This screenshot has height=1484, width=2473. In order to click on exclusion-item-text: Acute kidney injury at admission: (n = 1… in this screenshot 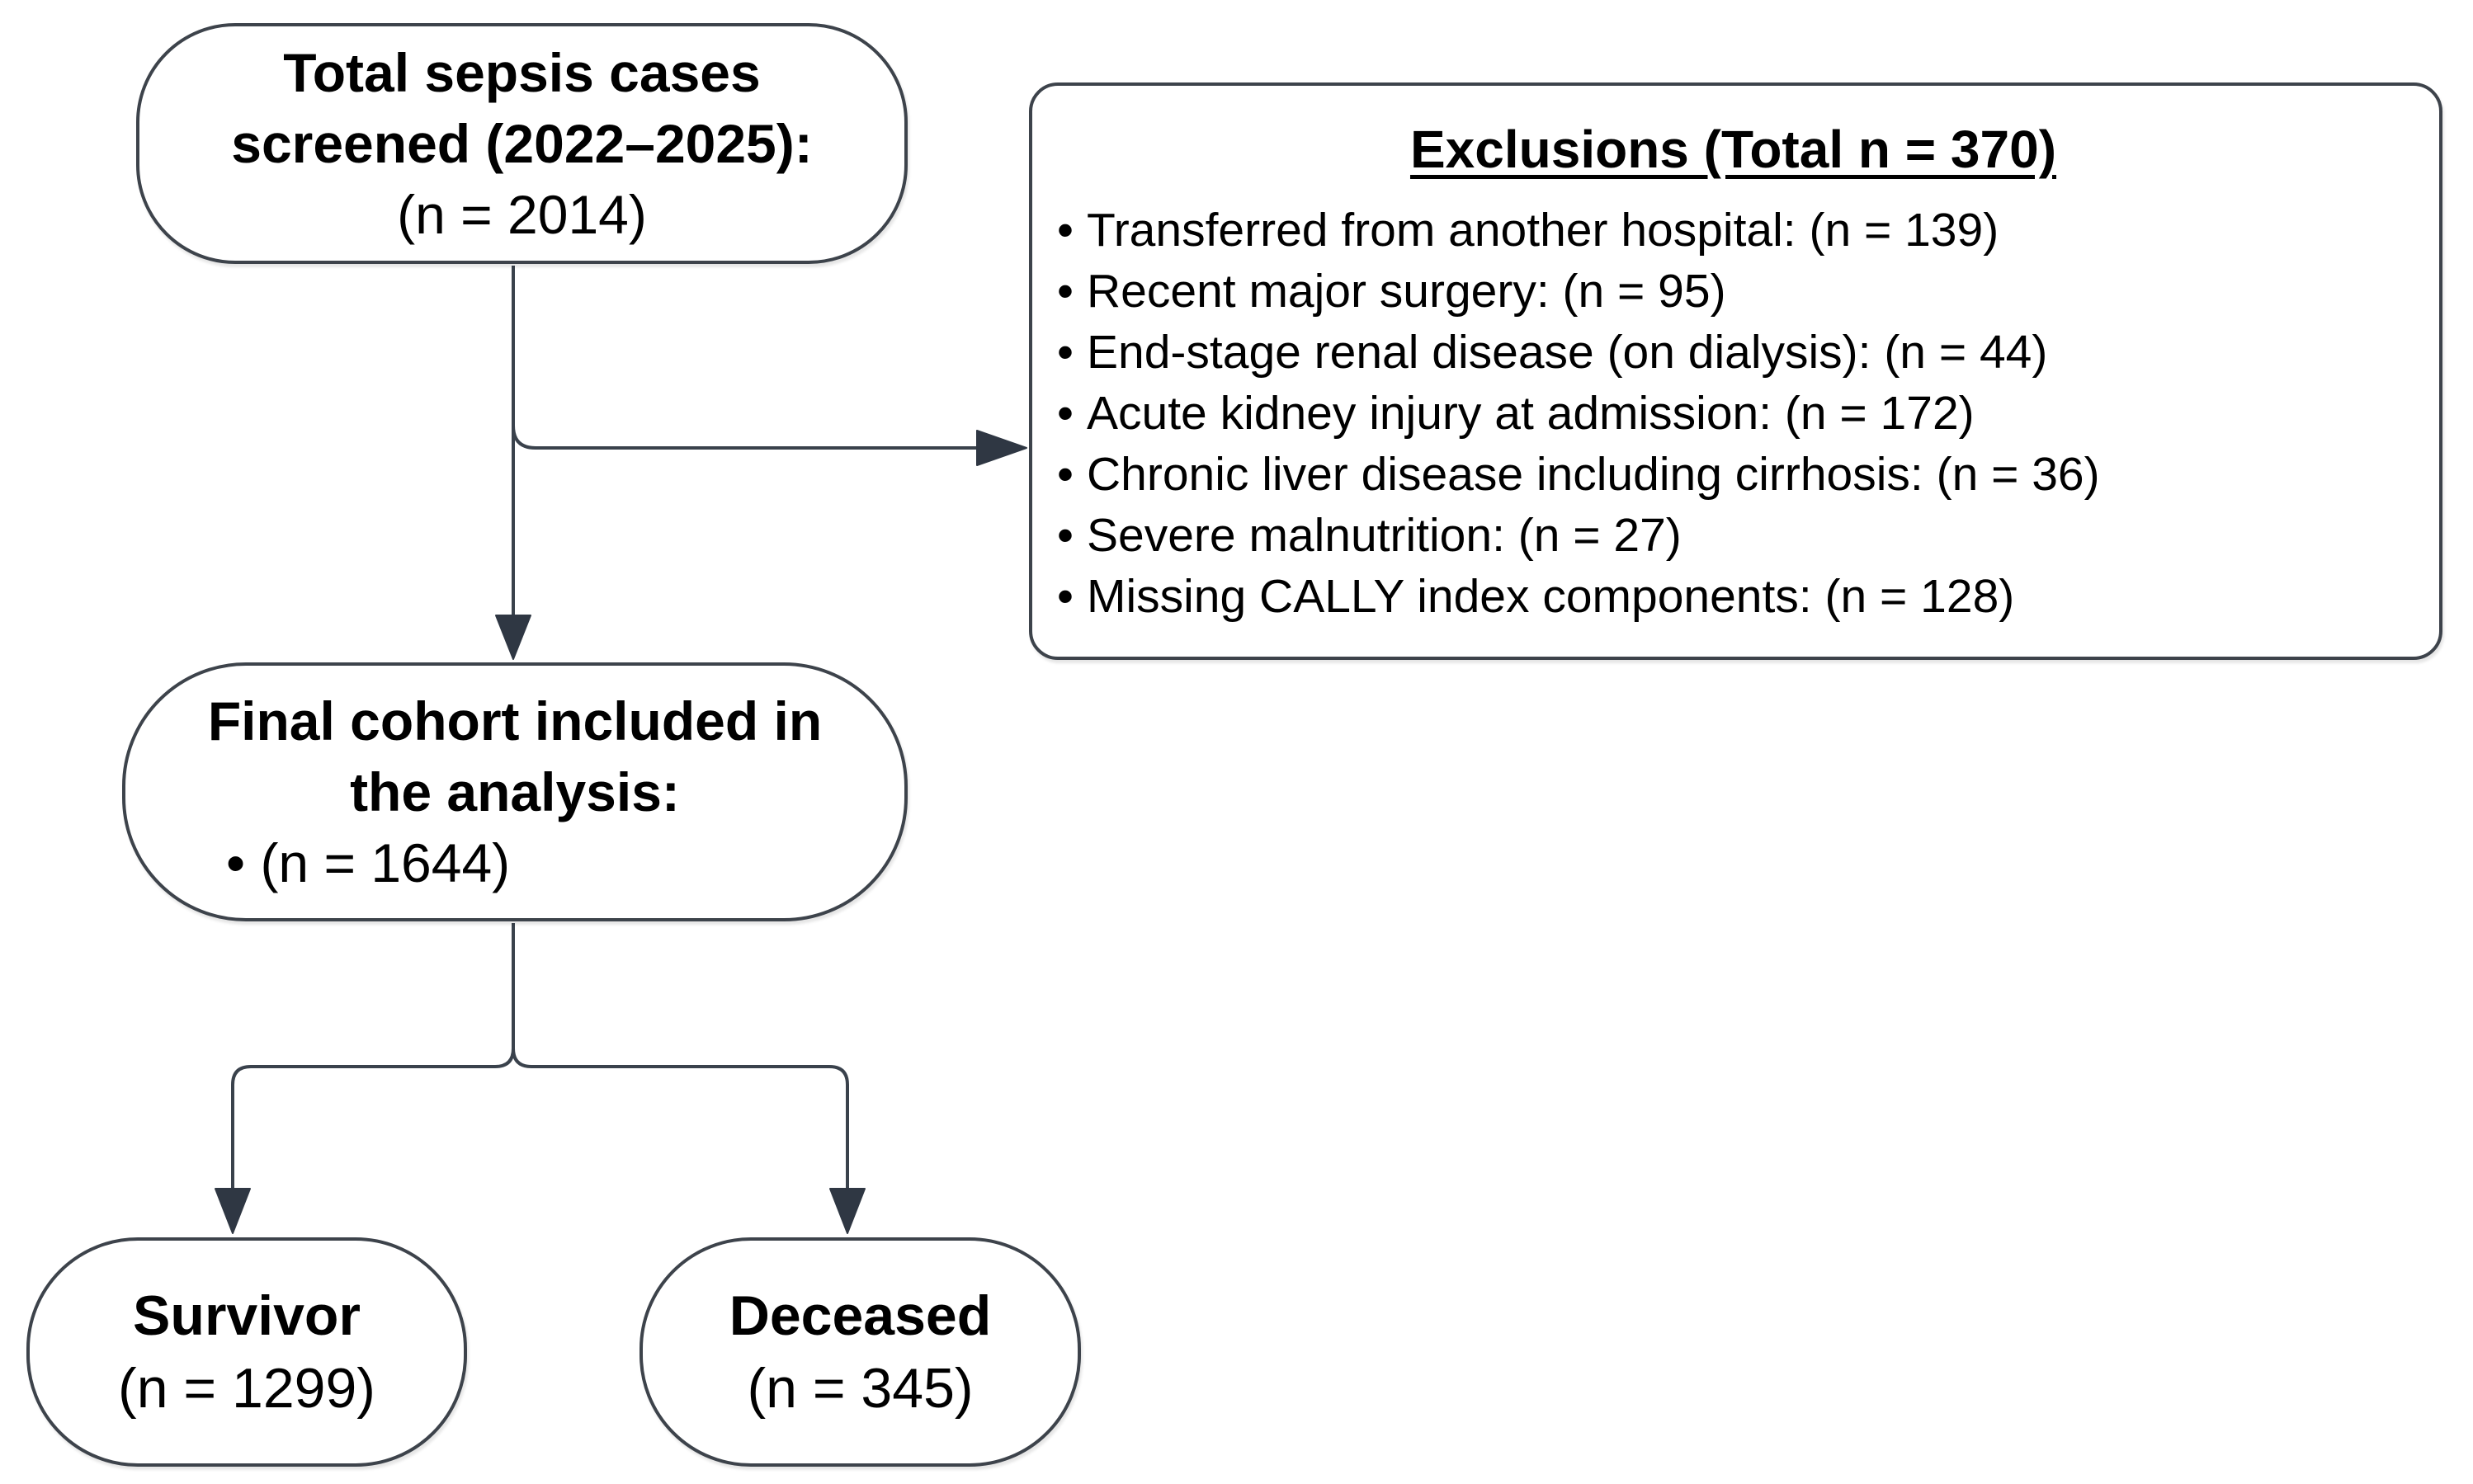, I will do `click(1531, 413)`.